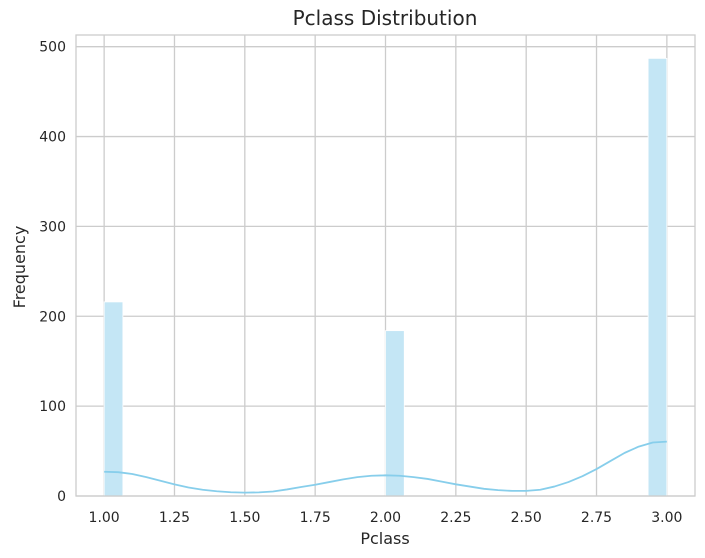 The image size is (705, 558). I want to click on x-axis-label: Pclass, so click(384, 538).